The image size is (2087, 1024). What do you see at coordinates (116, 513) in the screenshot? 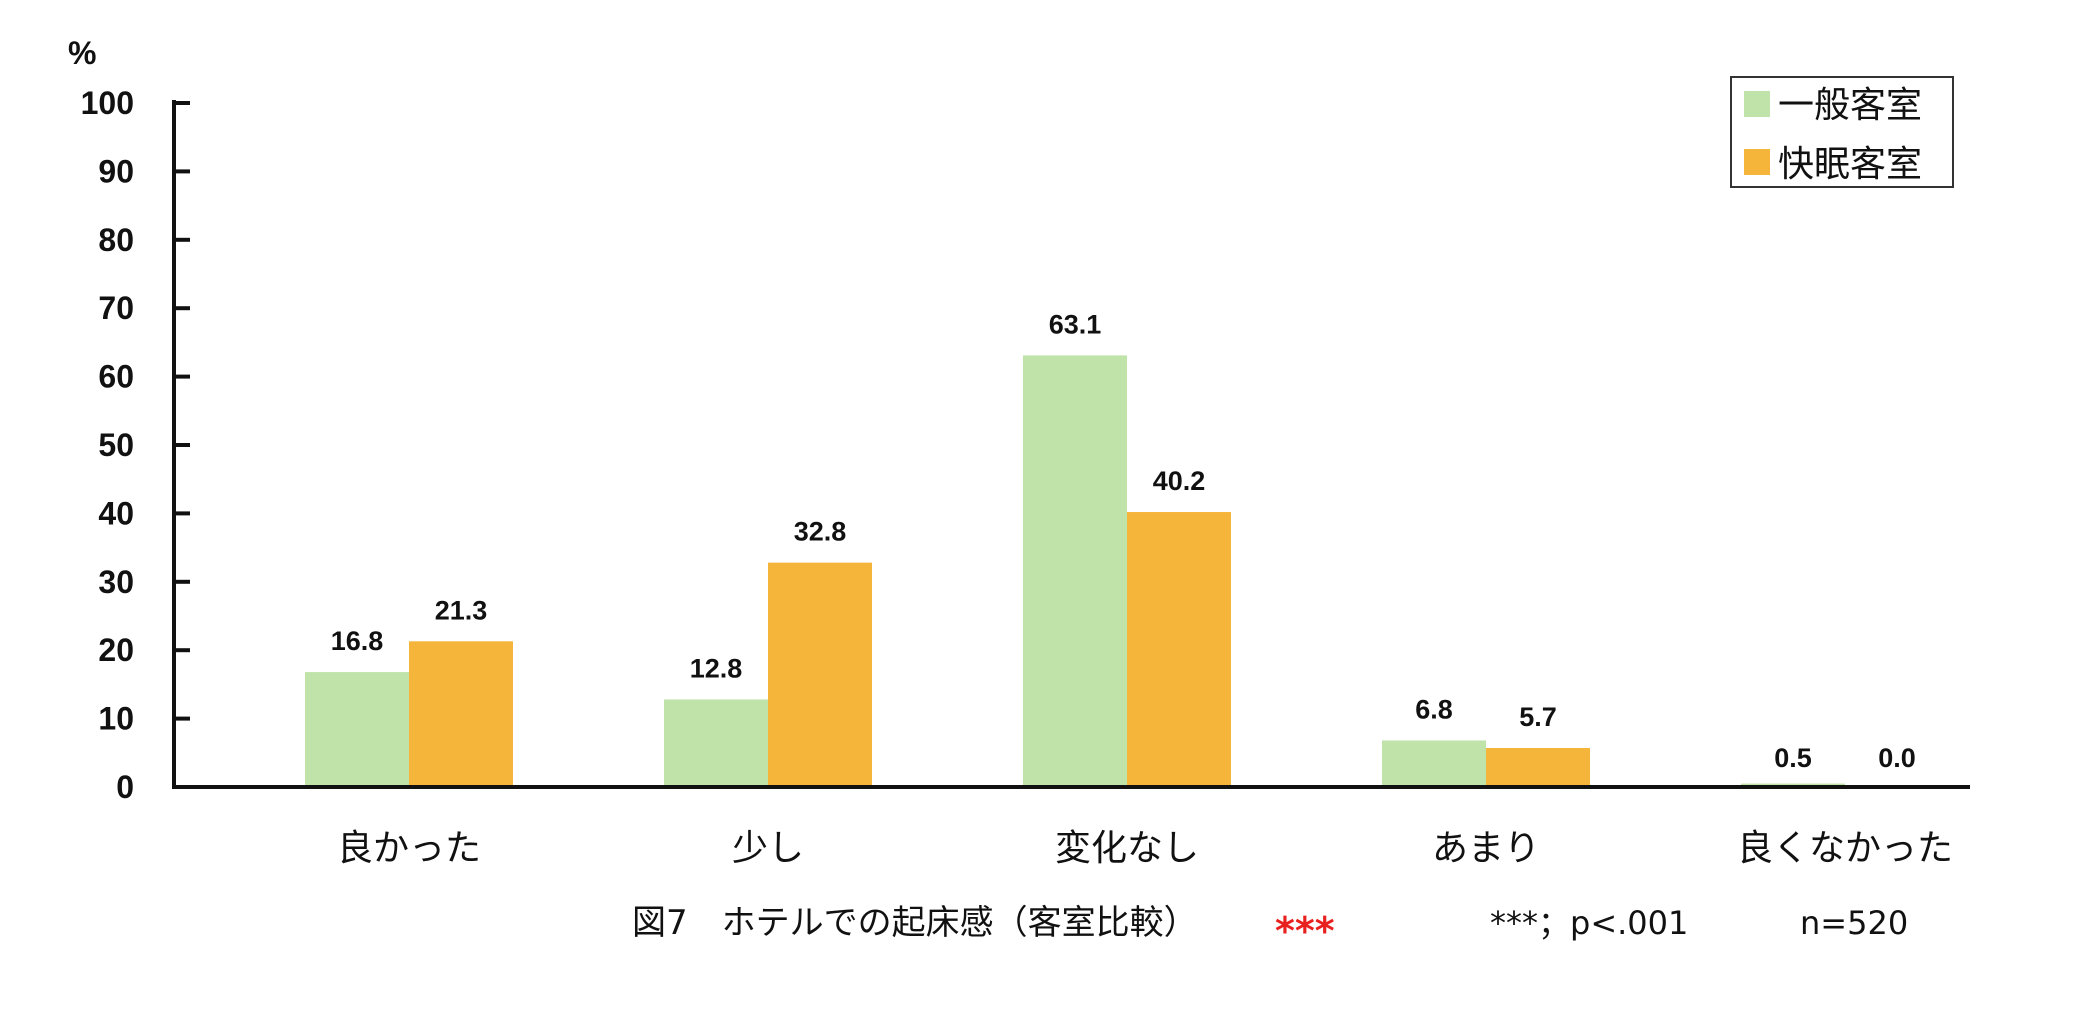
I see `y-tick-label: 40` at bounding box center [116, 513].